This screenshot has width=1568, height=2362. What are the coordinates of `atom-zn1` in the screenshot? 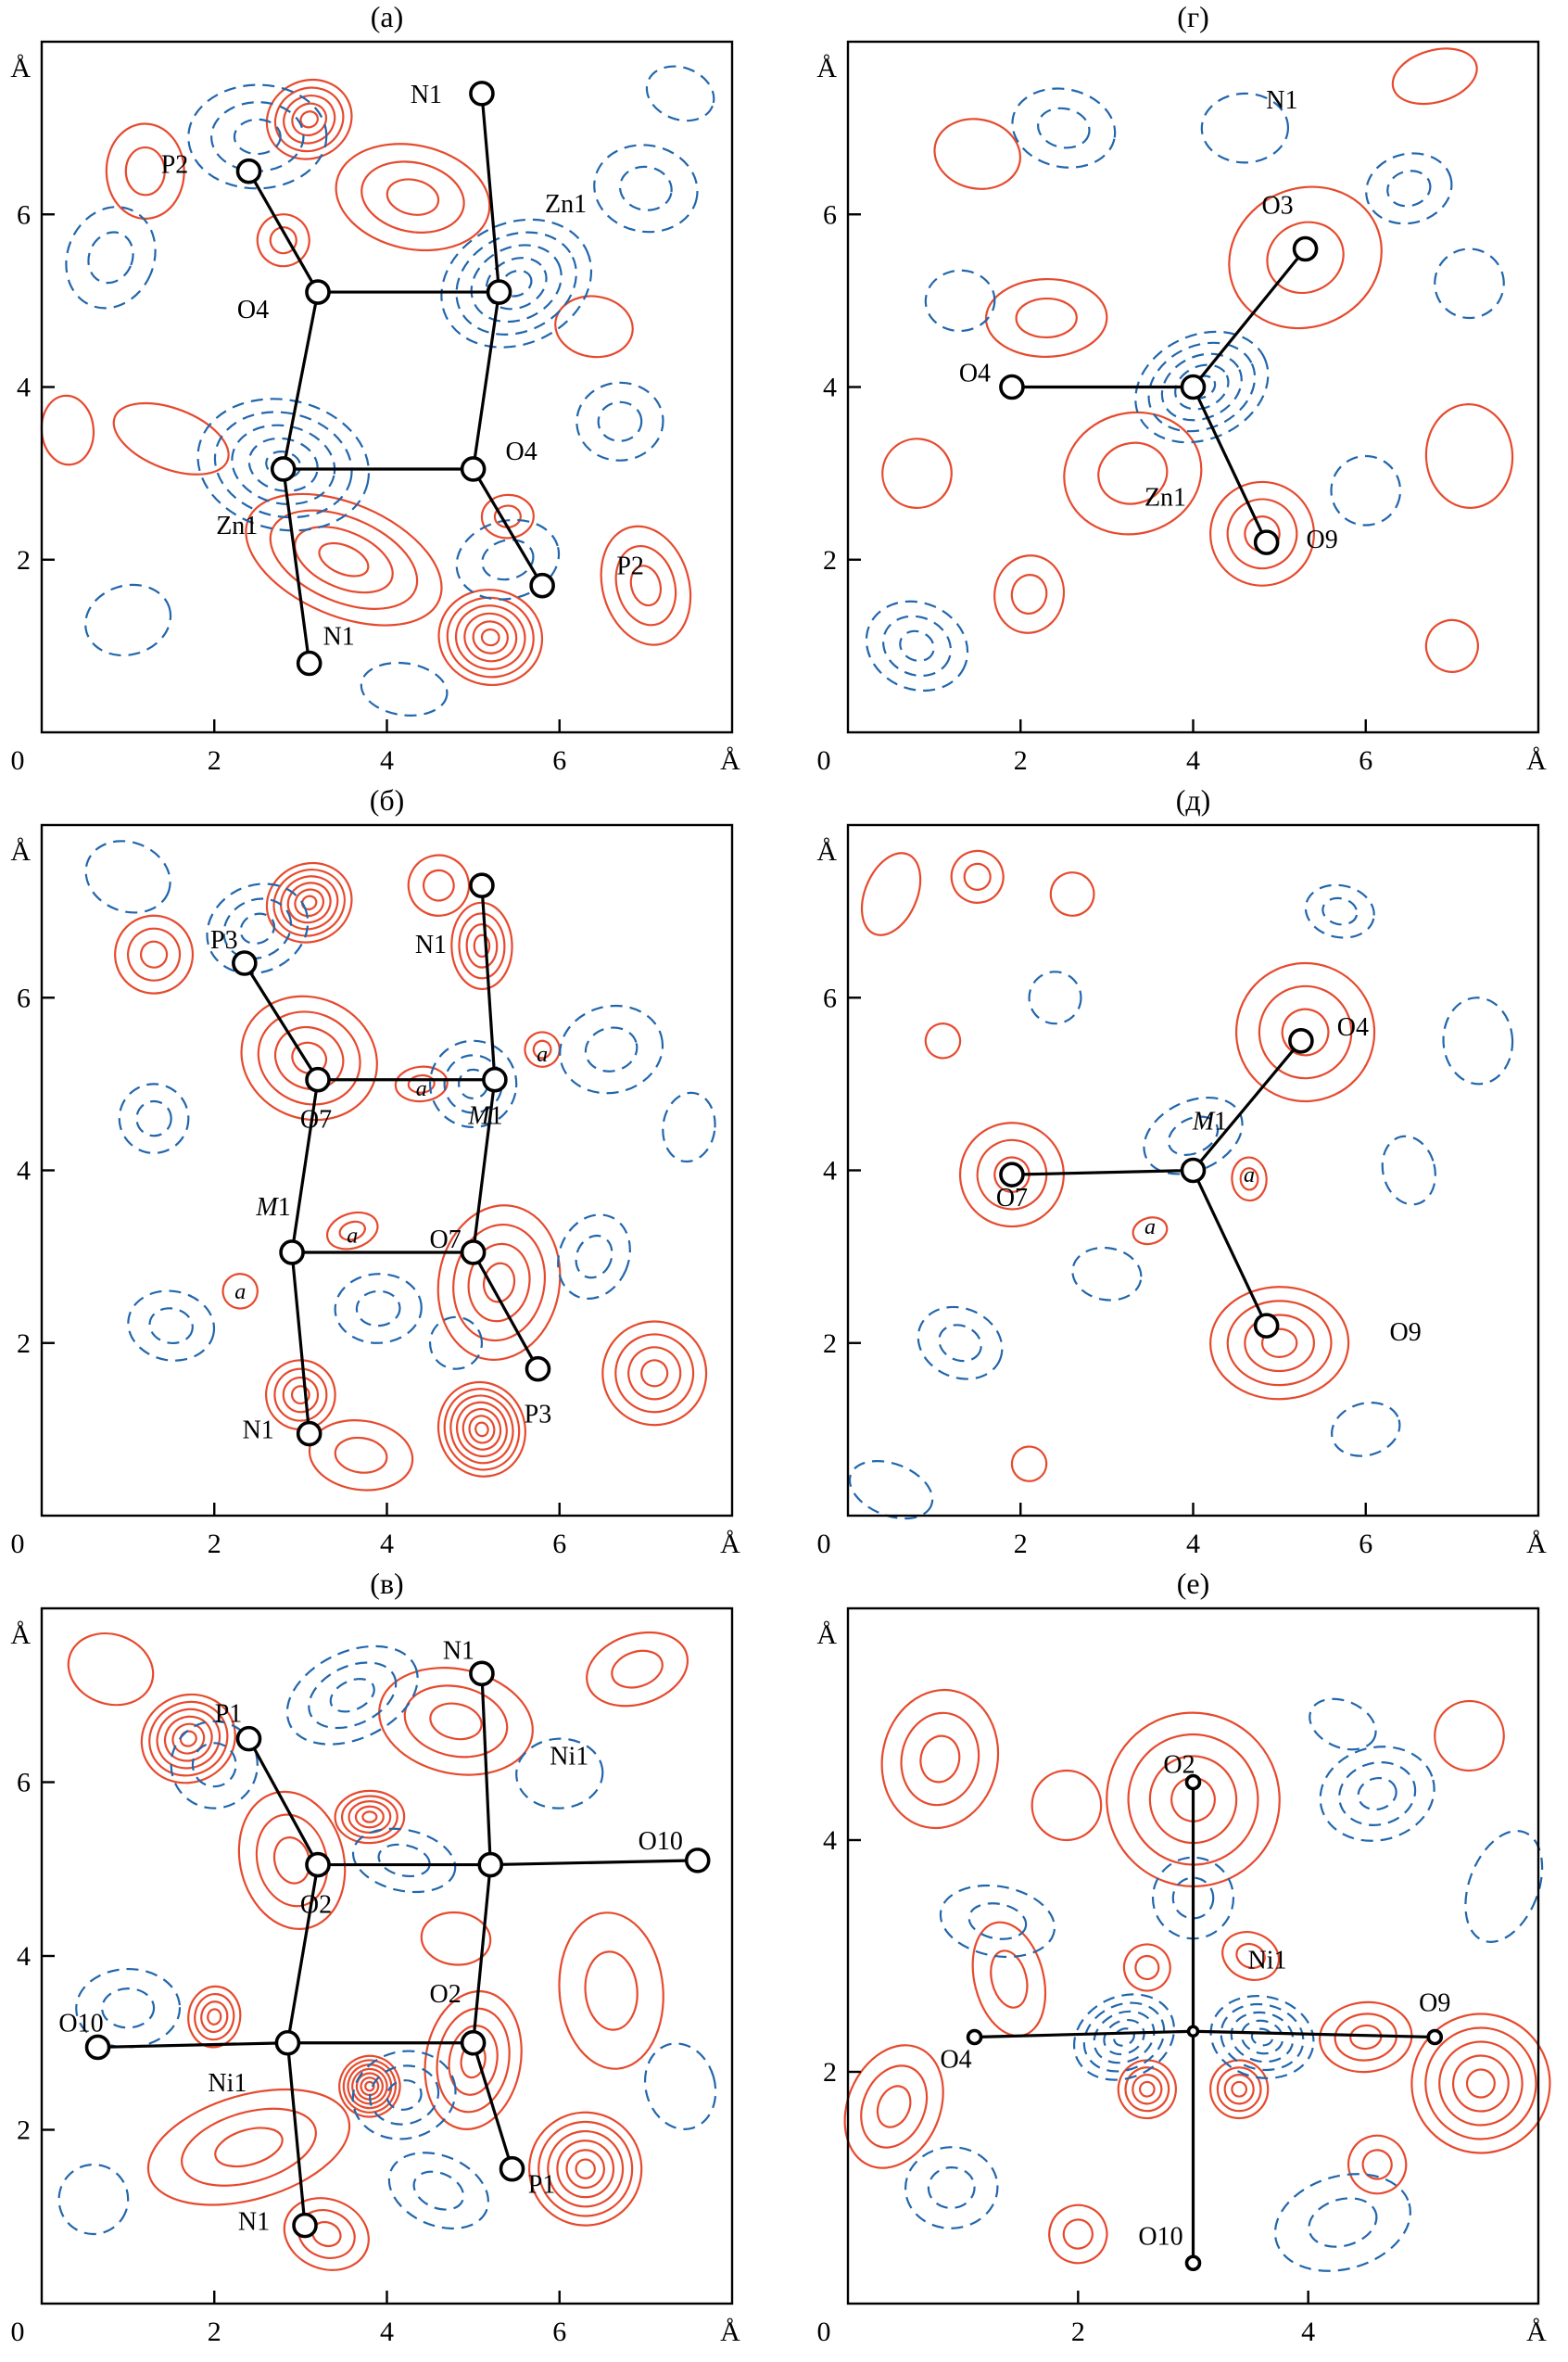 It's located at (283, 469).